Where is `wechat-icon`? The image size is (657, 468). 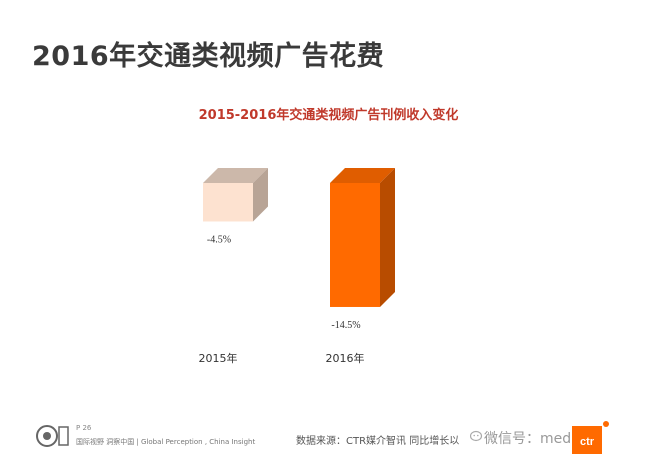 wechat-icon is located at coordinates (476, 436).